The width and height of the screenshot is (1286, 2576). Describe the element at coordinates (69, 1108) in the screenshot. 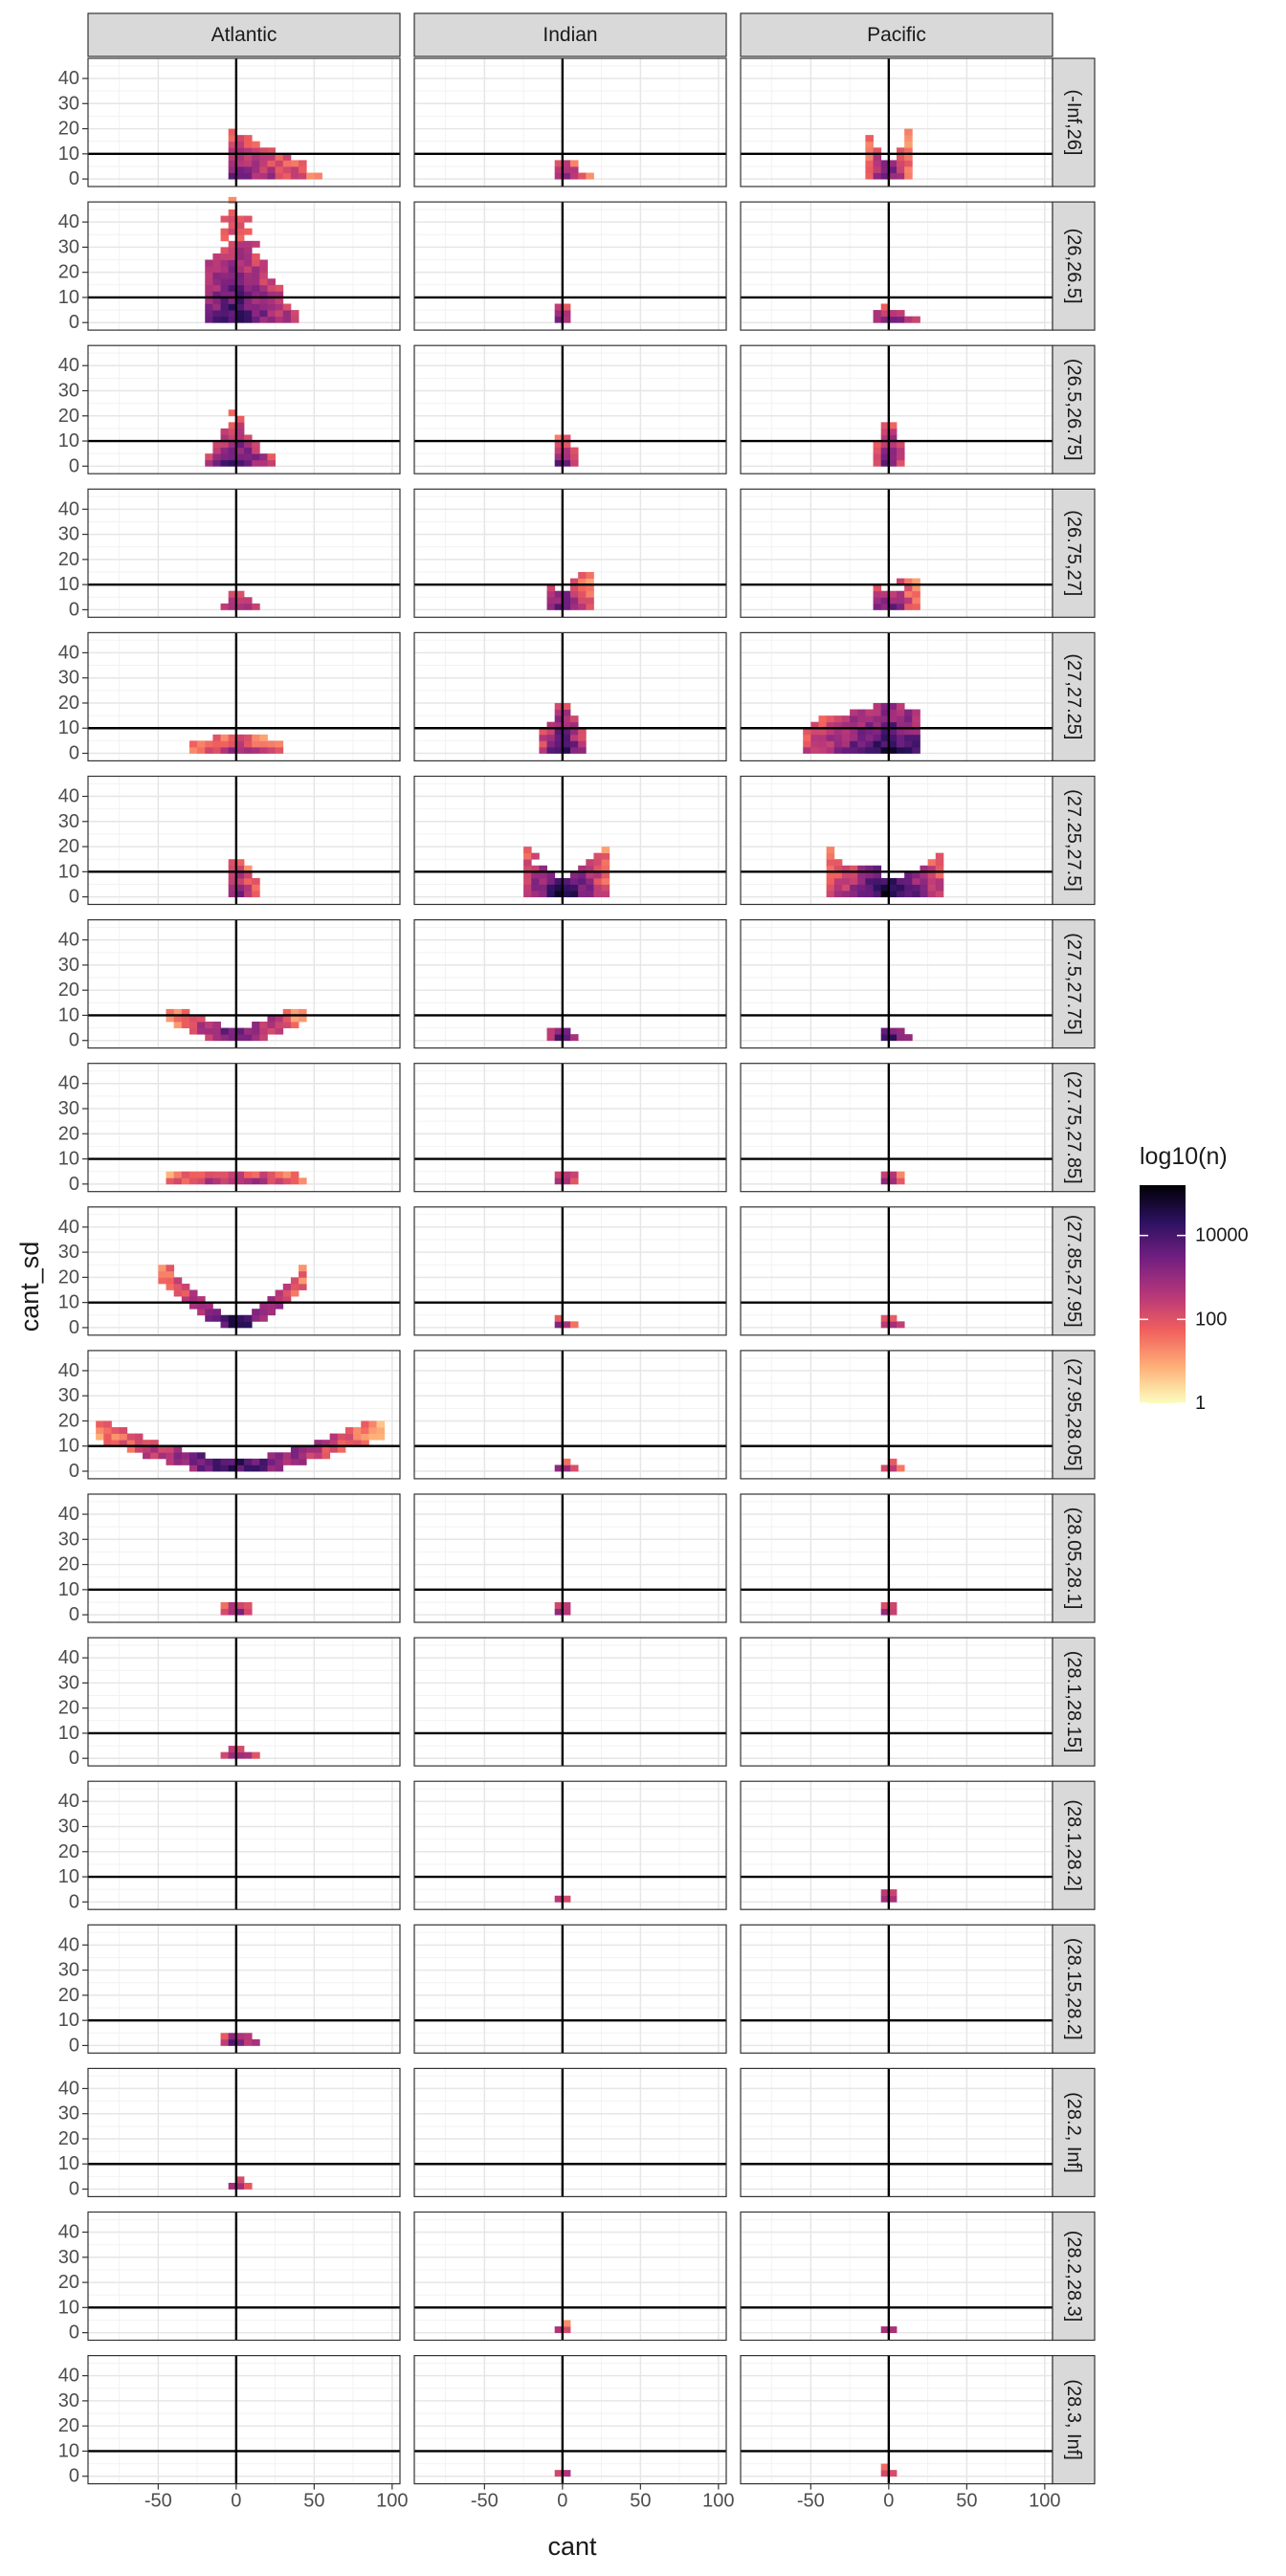

I see `y-tick-label: 30` at that location.